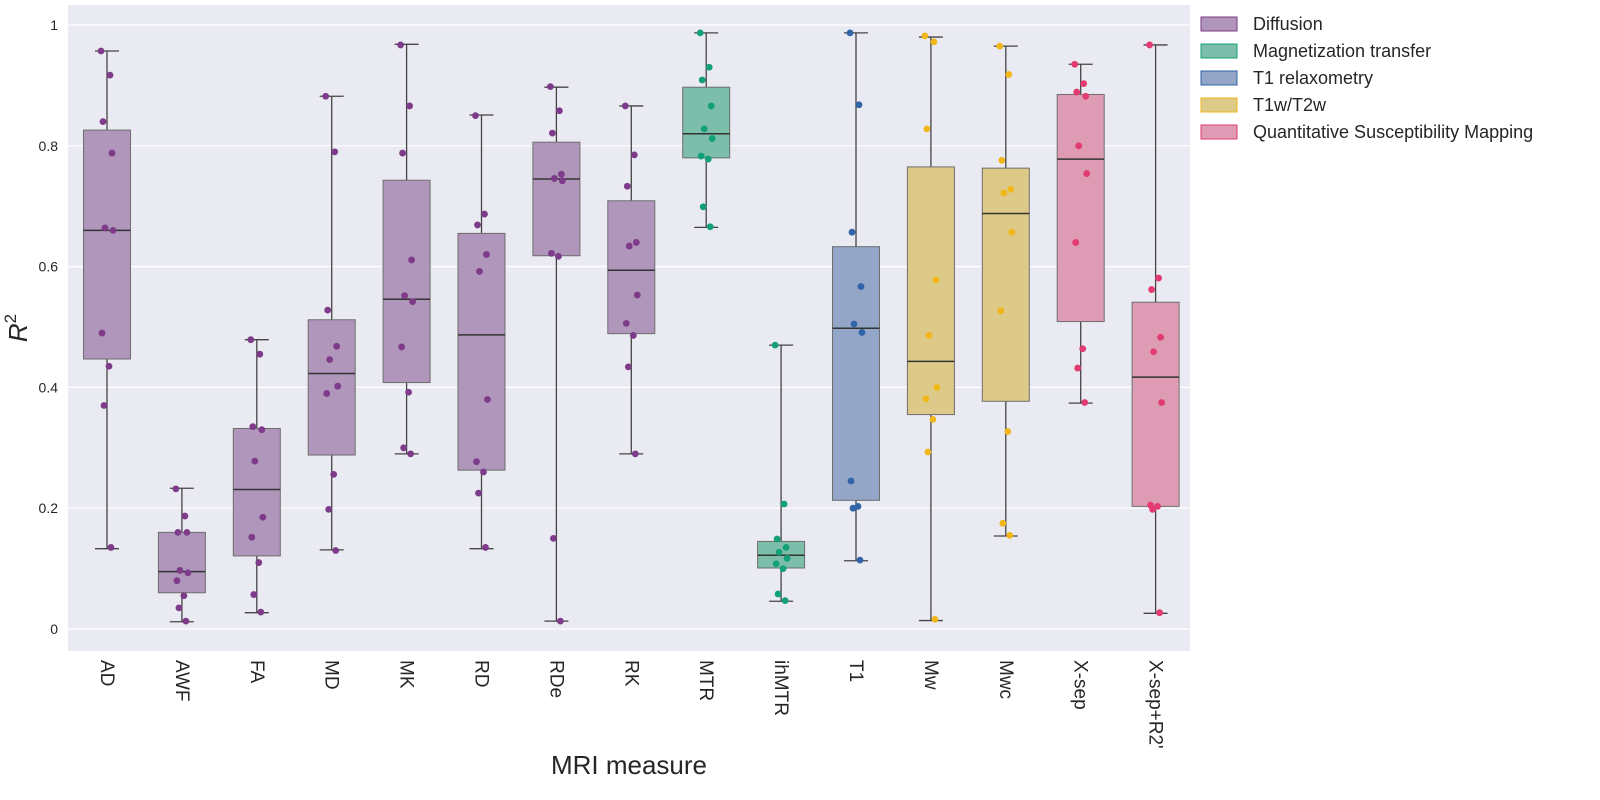 This screenshot has width=1600, height=800. I want to click on y-tick-label: 1, so click(54, 25).